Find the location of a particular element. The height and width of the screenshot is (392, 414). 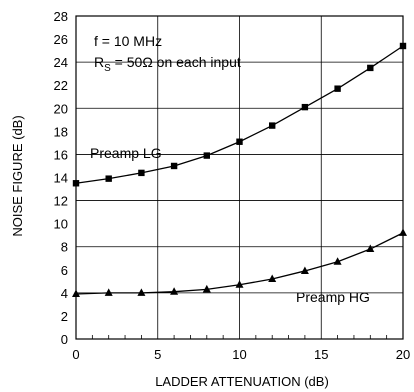

y-tick-label: 18 is located at coordinates (61, 131).